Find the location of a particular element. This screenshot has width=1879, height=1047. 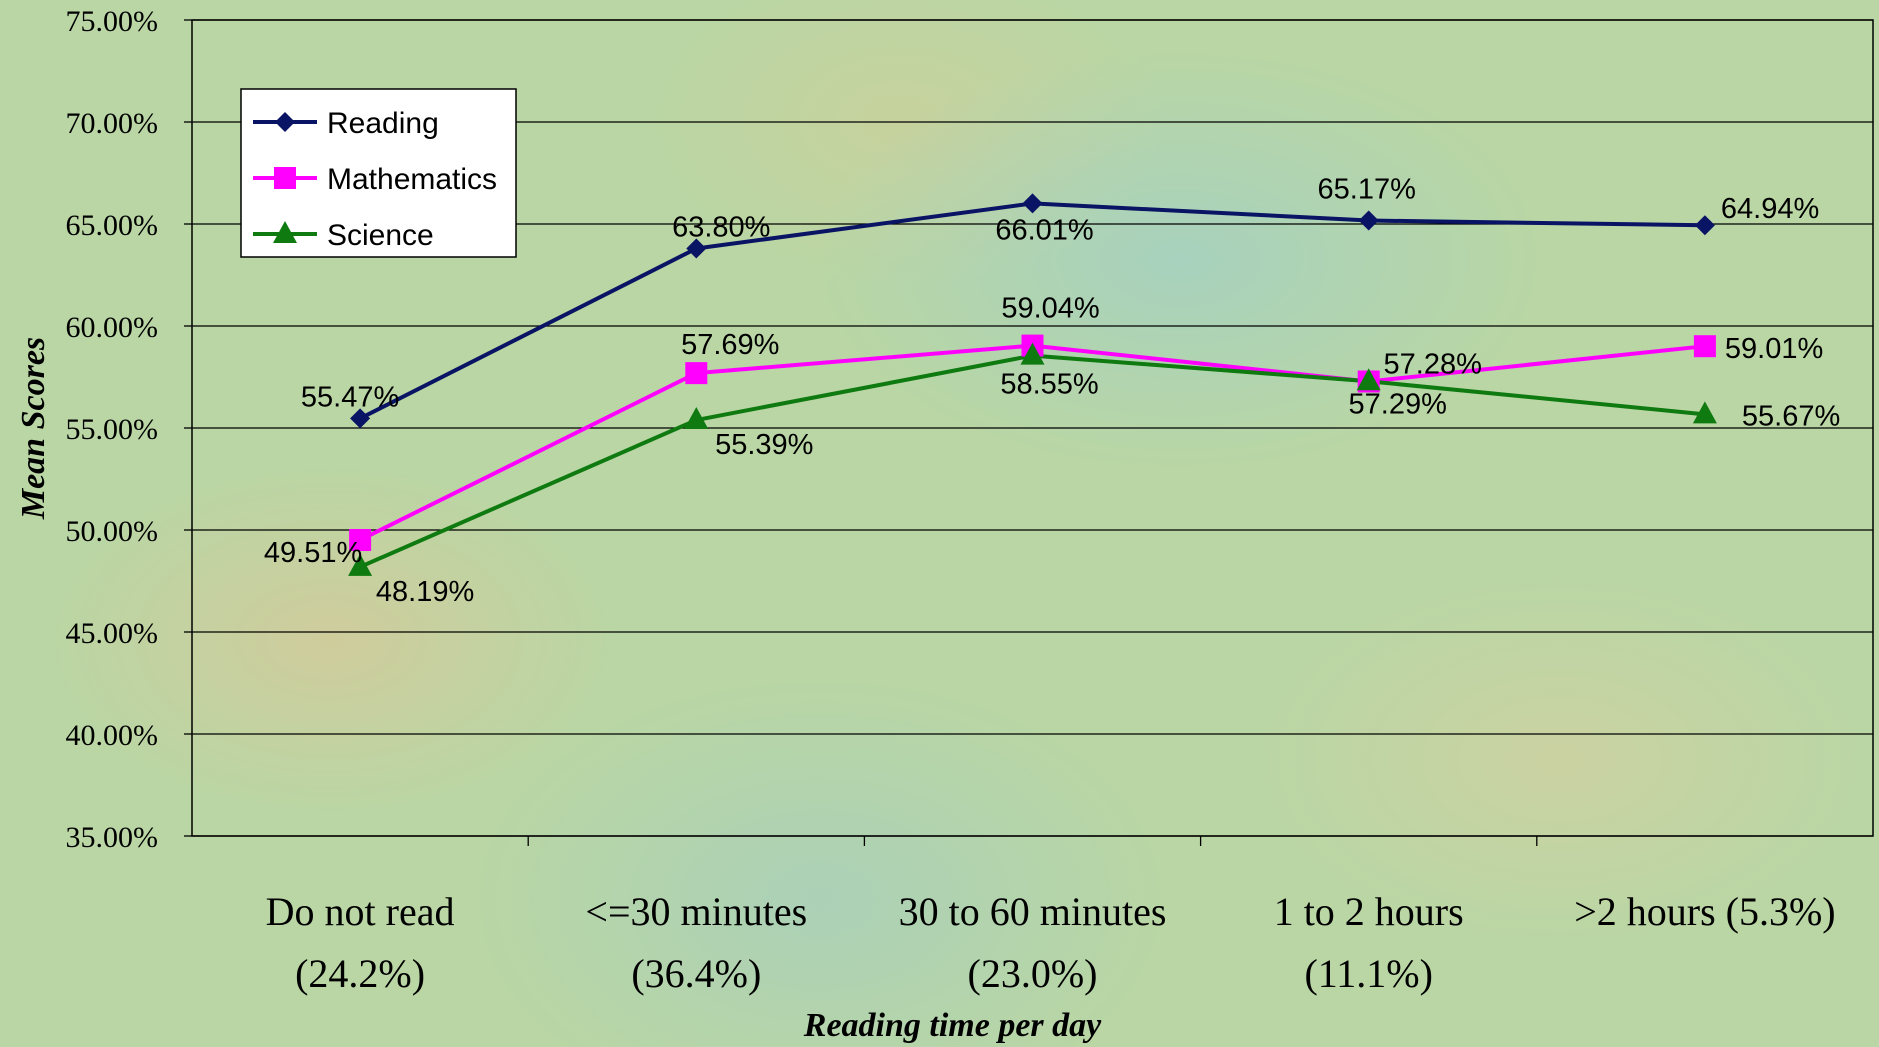

x-tick-label: (36.4%) is located at coordinates (696, 973).